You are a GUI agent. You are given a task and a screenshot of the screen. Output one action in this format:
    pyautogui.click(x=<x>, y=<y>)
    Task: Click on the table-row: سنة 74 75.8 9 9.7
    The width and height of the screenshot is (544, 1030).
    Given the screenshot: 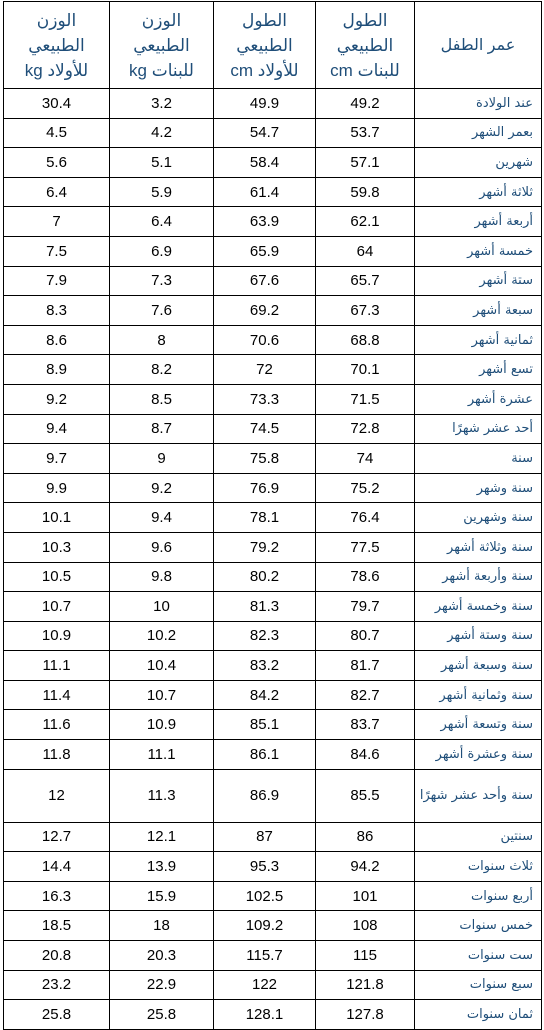 What is the action you would take?
    pyautogui.click(x=272, y=458)
    